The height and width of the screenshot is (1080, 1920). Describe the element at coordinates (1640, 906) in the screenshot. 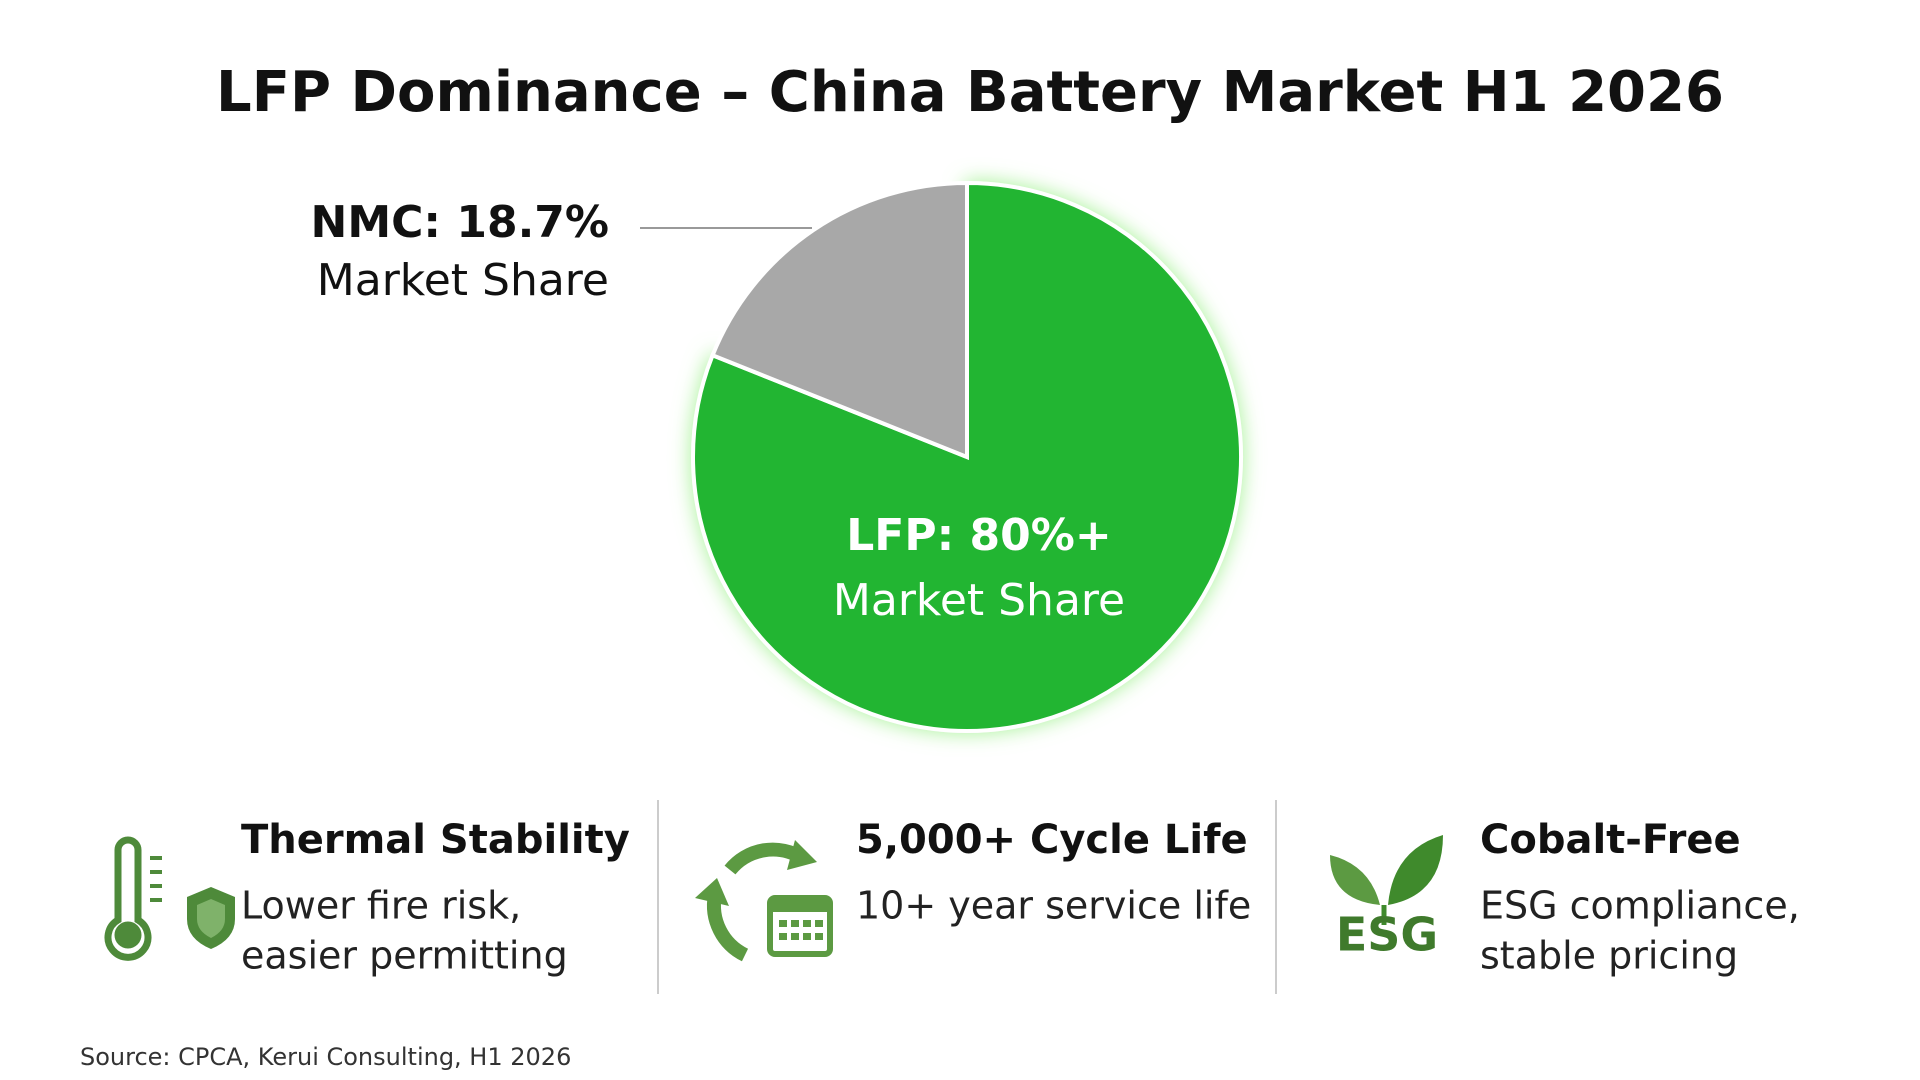

I see `feature-text: ESG compliance,` at that location.